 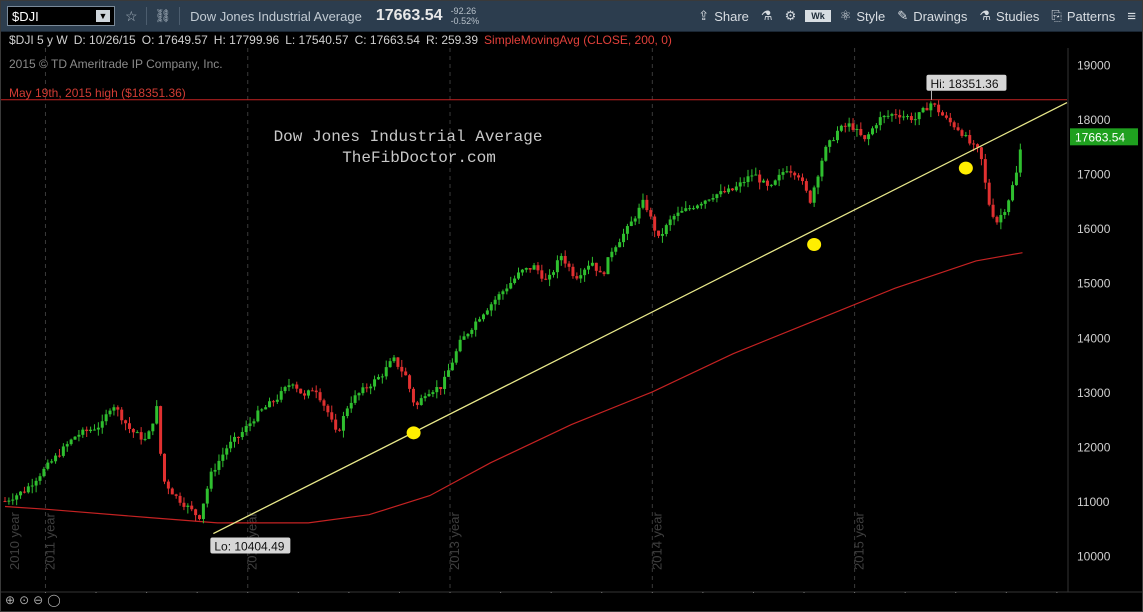 What do you see at coordinates (131, 15) in the screenshot?
I see `star-icon: ☆` at bounding box center [131, 15].